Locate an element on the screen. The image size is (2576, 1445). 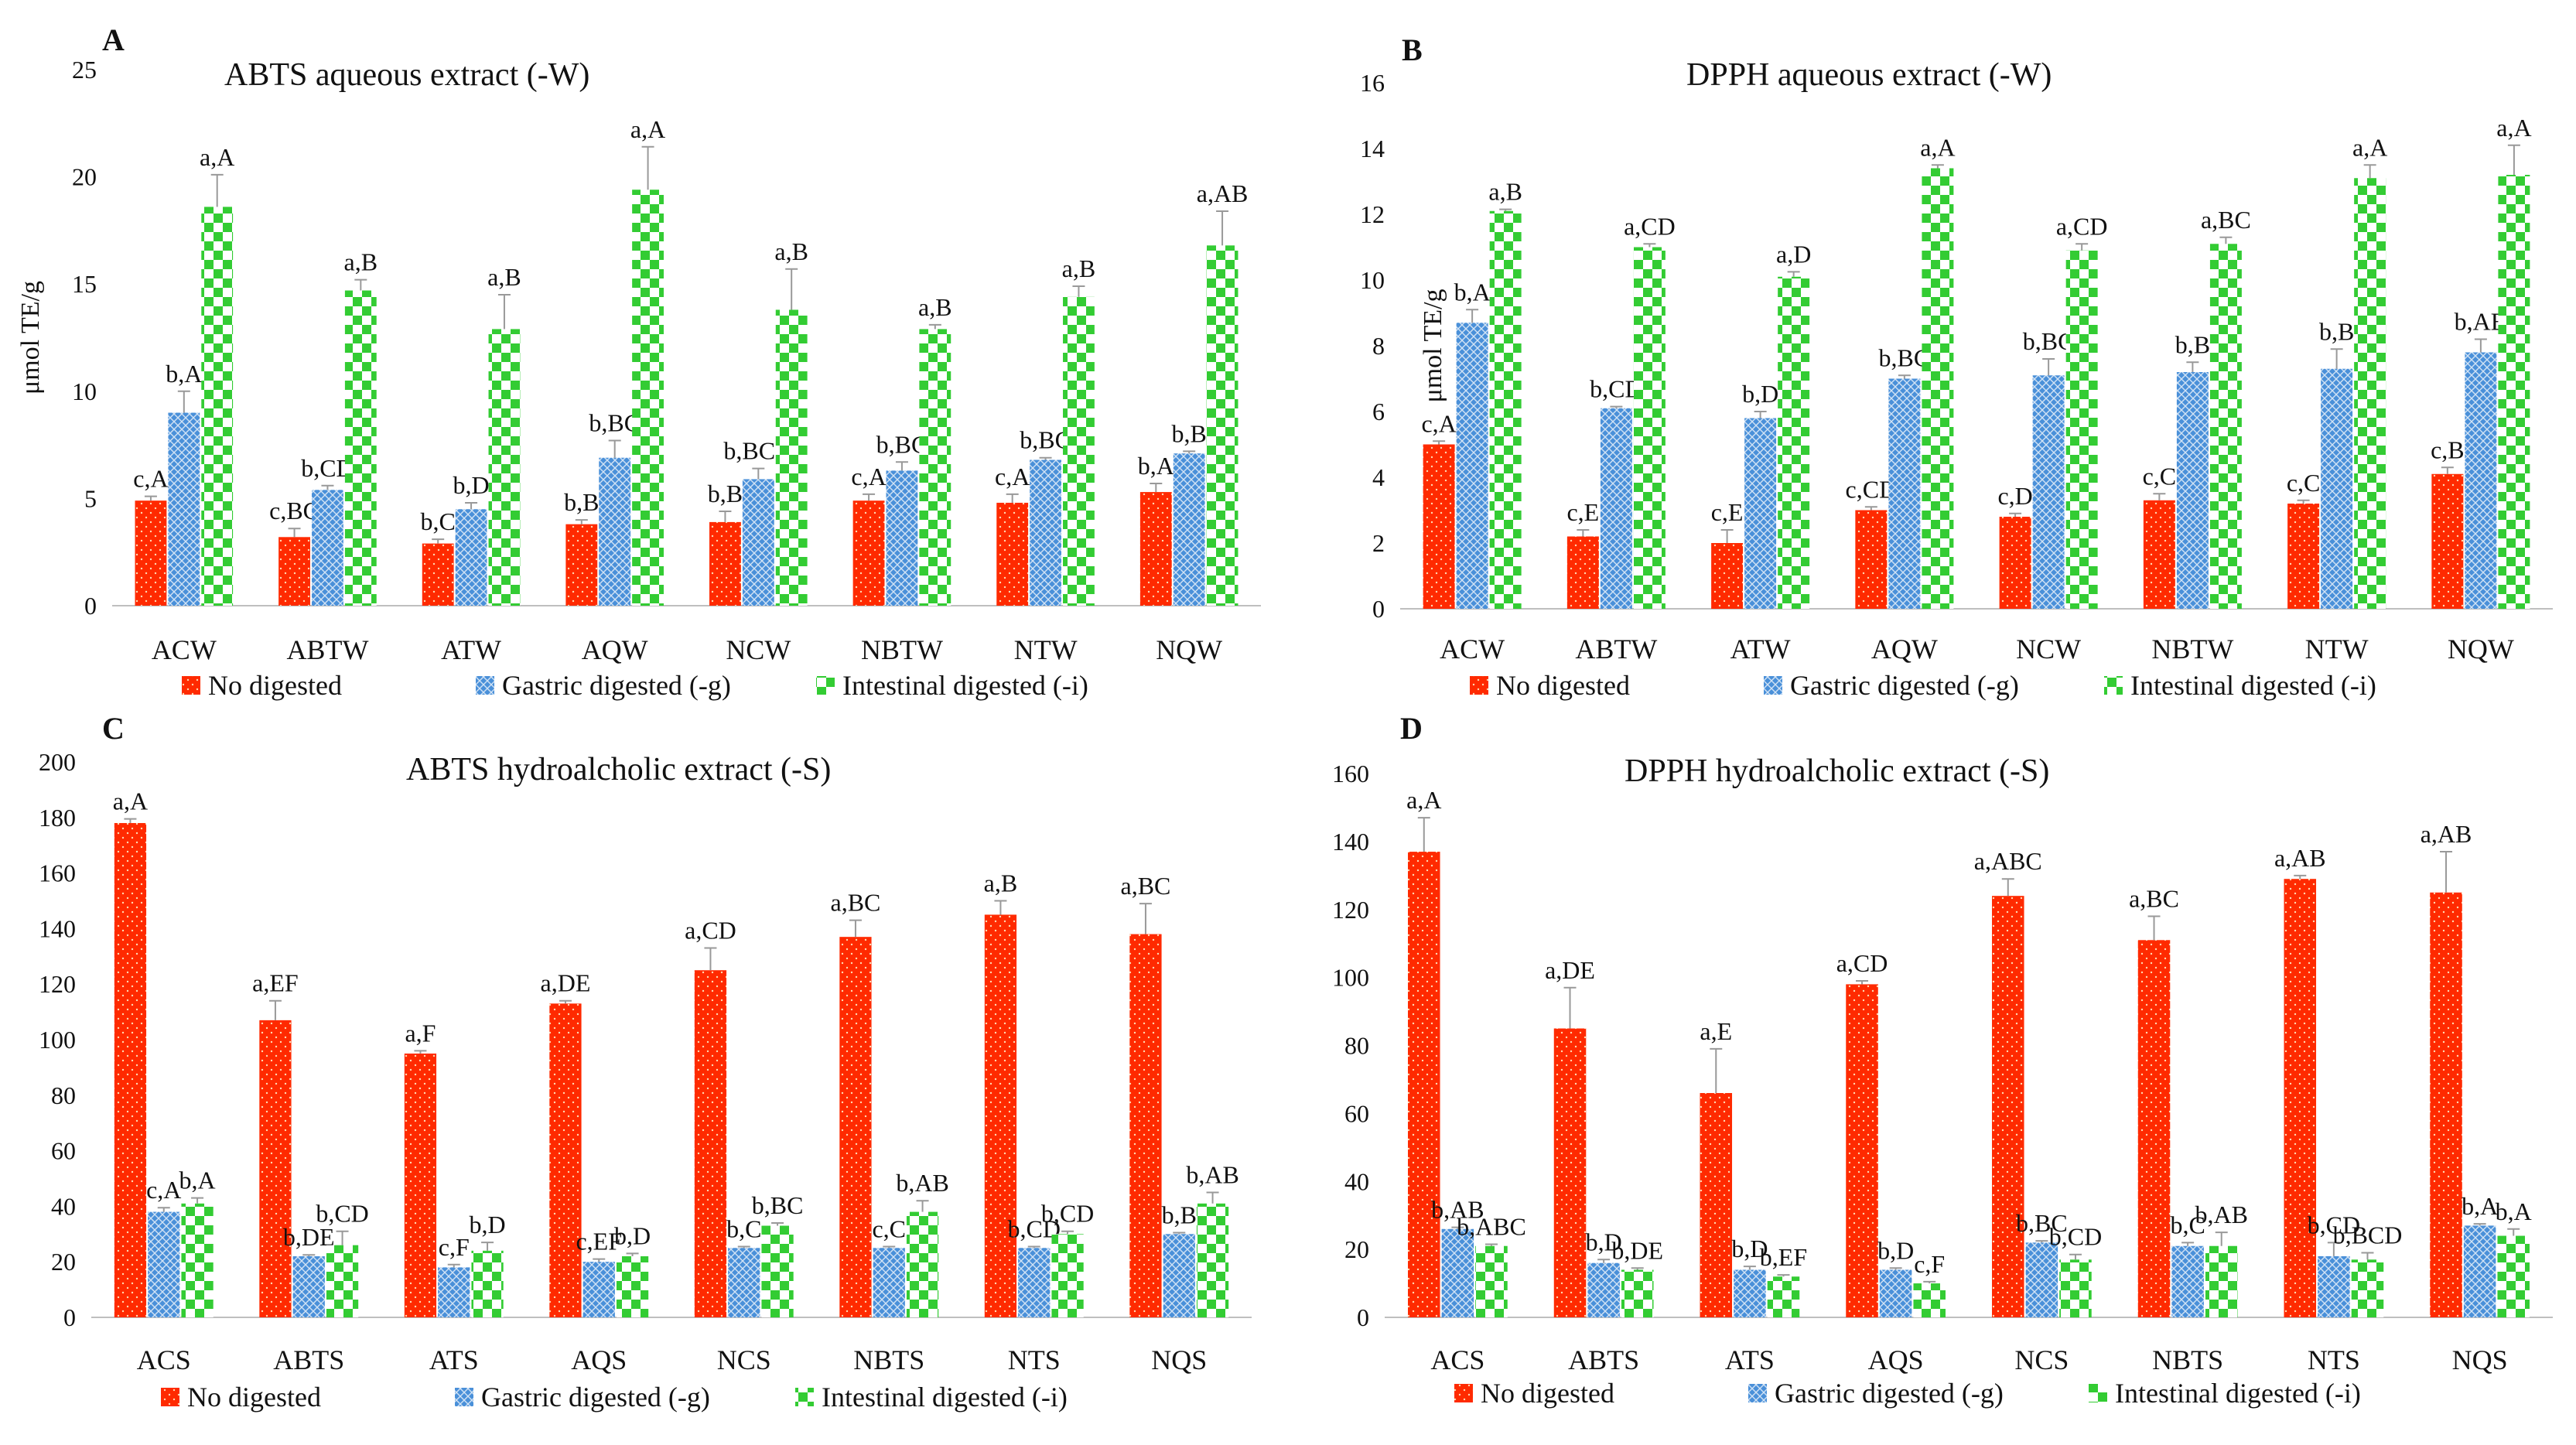
data-label: c,B is located at coordinates (2448, 449).